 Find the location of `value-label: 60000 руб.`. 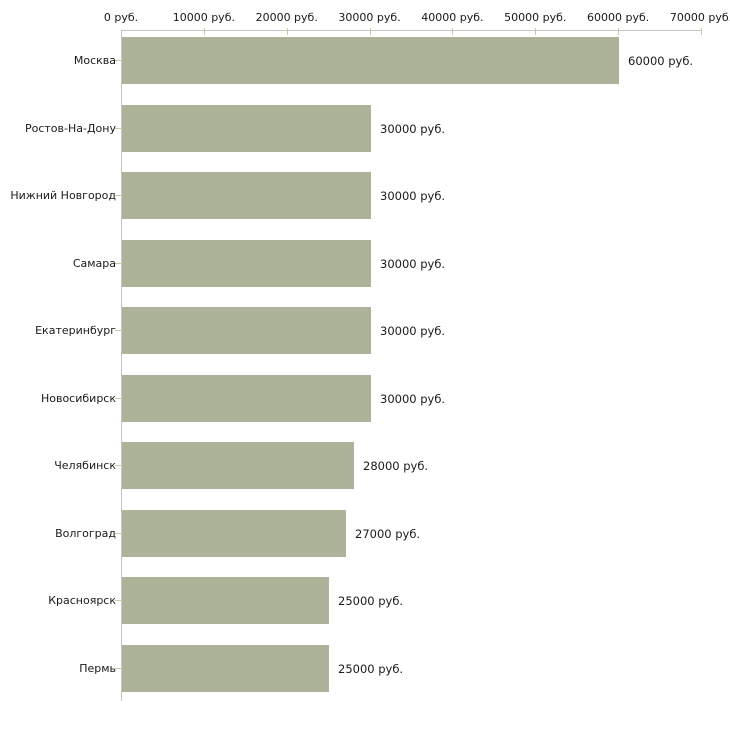

value-label: 60000 руб. is located at coordinates (661, 60).